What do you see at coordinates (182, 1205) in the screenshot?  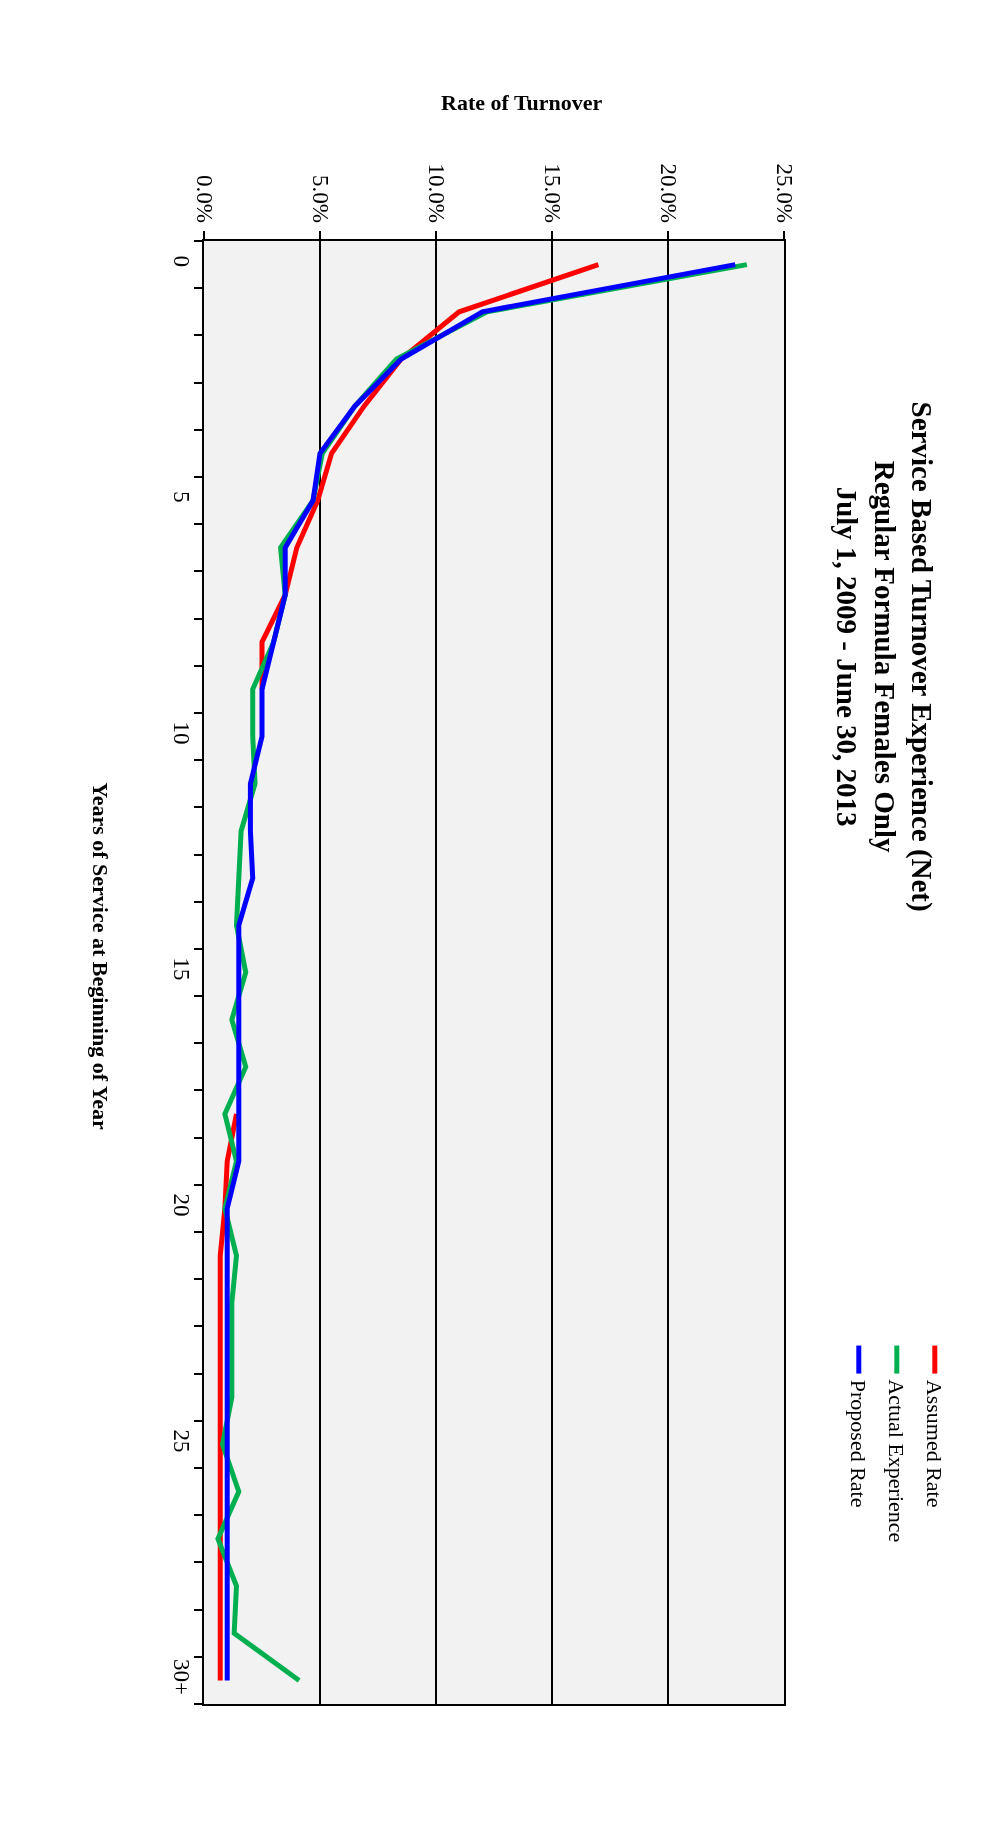 I see `y-tick-label: 20` at bounding box center [182, 1205].